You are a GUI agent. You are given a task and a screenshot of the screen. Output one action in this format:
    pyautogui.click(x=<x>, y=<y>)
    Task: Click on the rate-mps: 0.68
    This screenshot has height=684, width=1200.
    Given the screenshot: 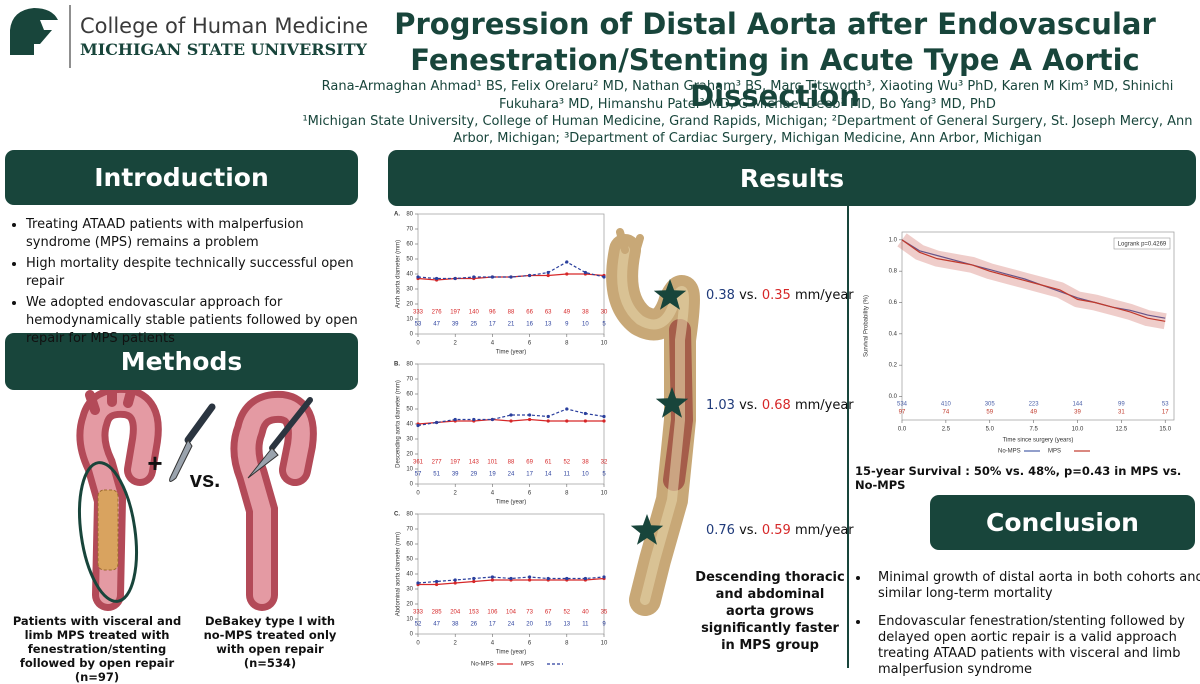 What is the action you would take?
    pyautogui.click(x=776, y=405)
    